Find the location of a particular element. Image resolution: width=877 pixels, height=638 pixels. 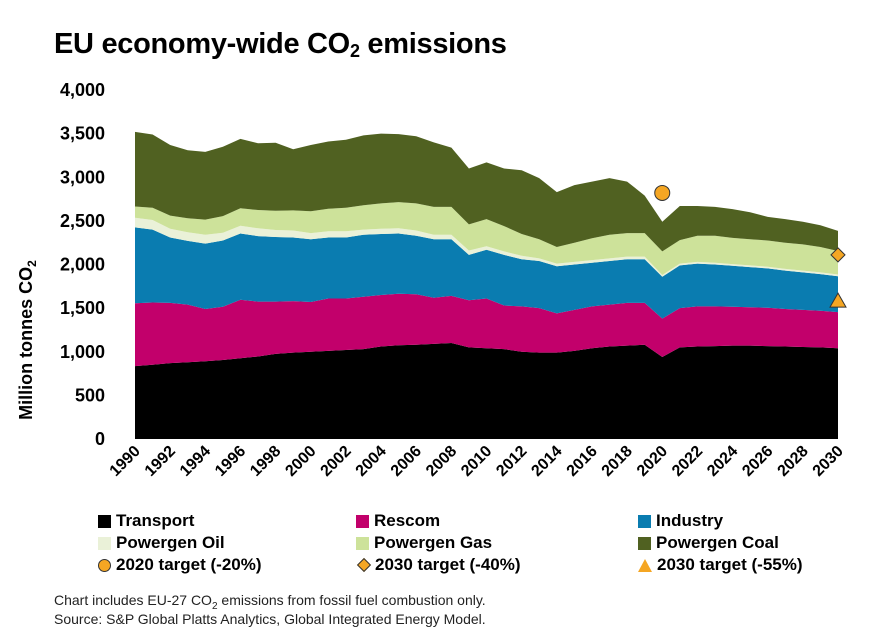

triangle-marker-icon is located at coordinates (645, 565).